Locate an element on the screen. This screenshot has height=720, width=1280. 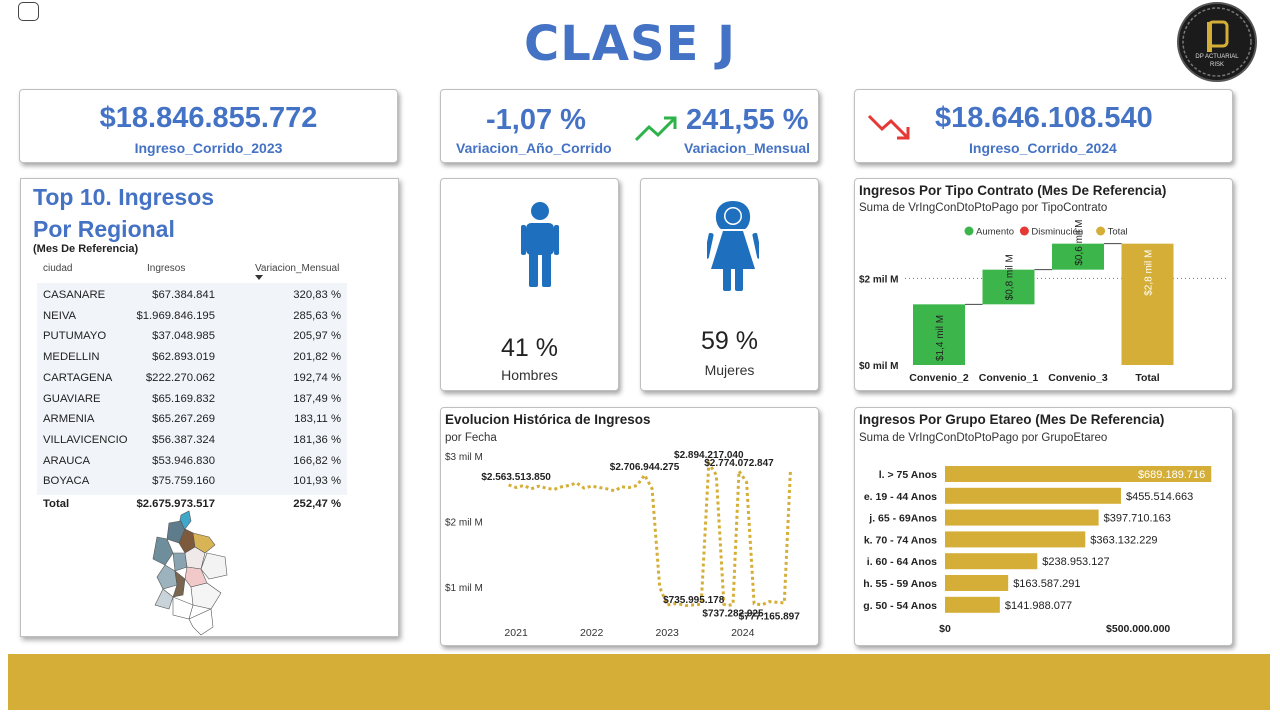
data-label: $2.774.072.847 is located at coordinates (739, 463).